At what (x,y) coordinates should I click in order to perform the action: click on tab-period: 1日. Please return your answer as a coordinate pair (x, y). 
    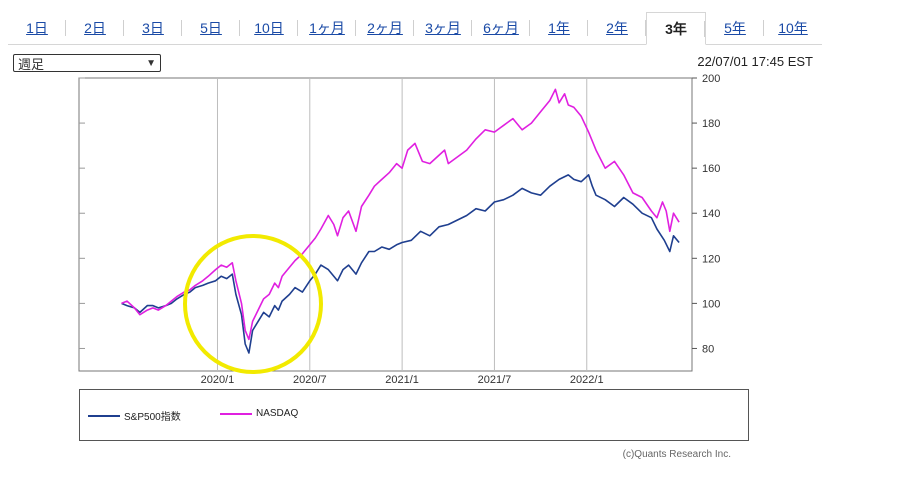
    Looking at the image, I should click on (37, 28).